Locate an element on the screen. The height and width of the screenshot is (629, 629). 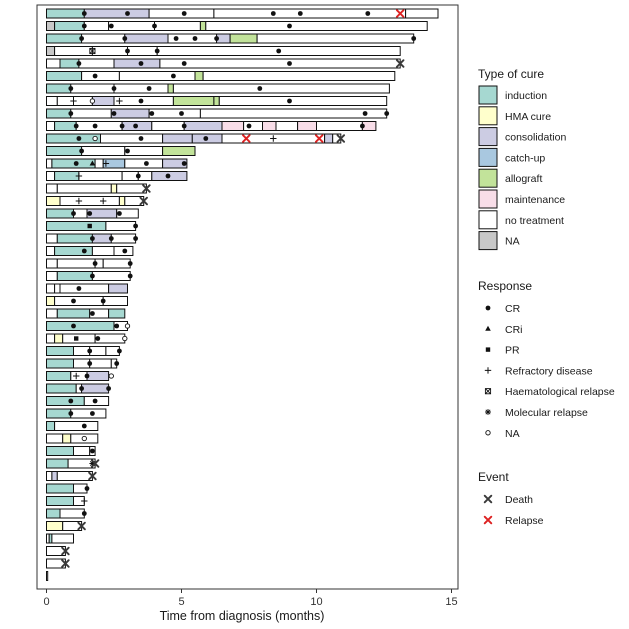
legend-marker-hr is located at coordinates (488, 391).